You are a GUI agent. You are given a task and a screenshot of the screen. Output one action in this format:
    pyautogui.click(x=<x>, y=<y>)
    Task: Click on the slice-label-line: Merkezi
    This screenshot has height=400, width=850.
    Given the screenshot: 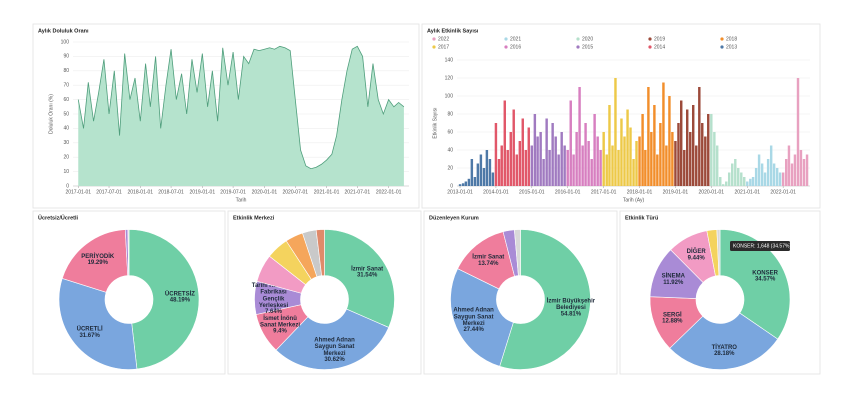 What is the action you would take?
    pyautogui.click(x=474, y=324)
    